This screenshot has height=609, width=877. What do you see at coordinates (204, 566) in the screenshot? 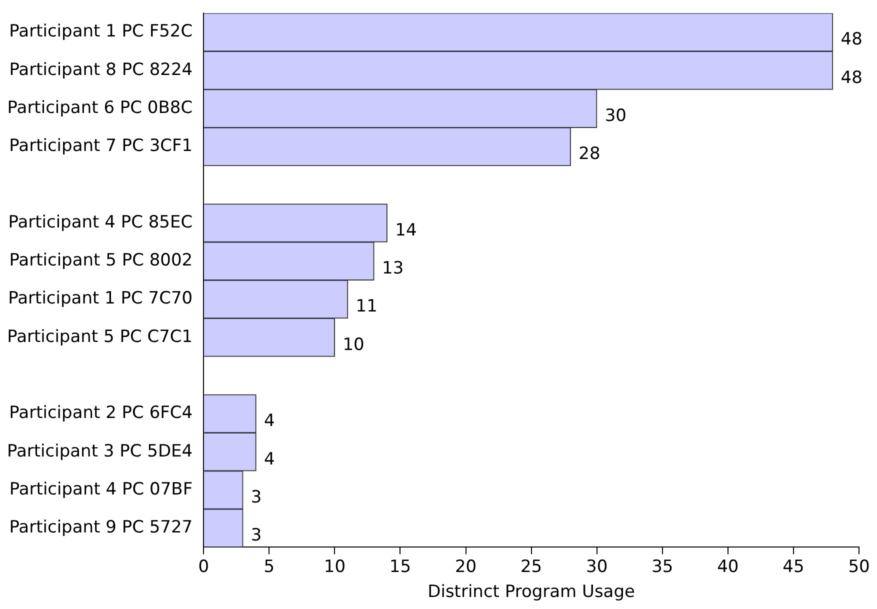
I see `x-tick-label: 0` at bounding box center [204, 566].